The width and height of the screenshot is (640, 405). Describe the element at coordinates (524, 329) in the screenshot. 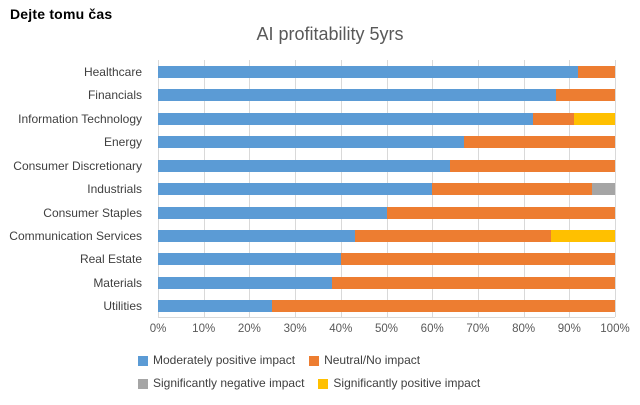

I see `x-tick-label: 80%` at that location.